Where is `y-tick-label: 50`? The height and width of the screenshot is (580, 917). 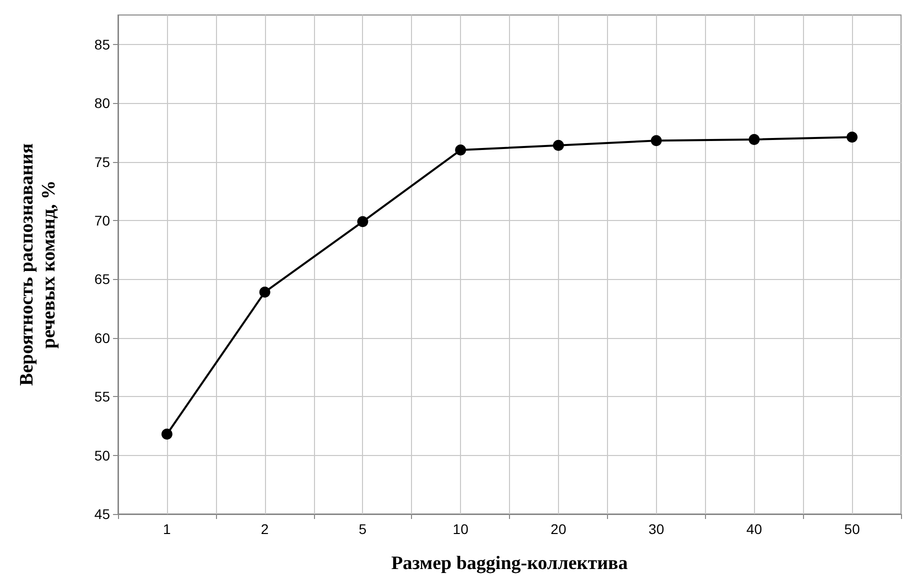 y-tick-label: 50 is located at coordinates (102, 455).